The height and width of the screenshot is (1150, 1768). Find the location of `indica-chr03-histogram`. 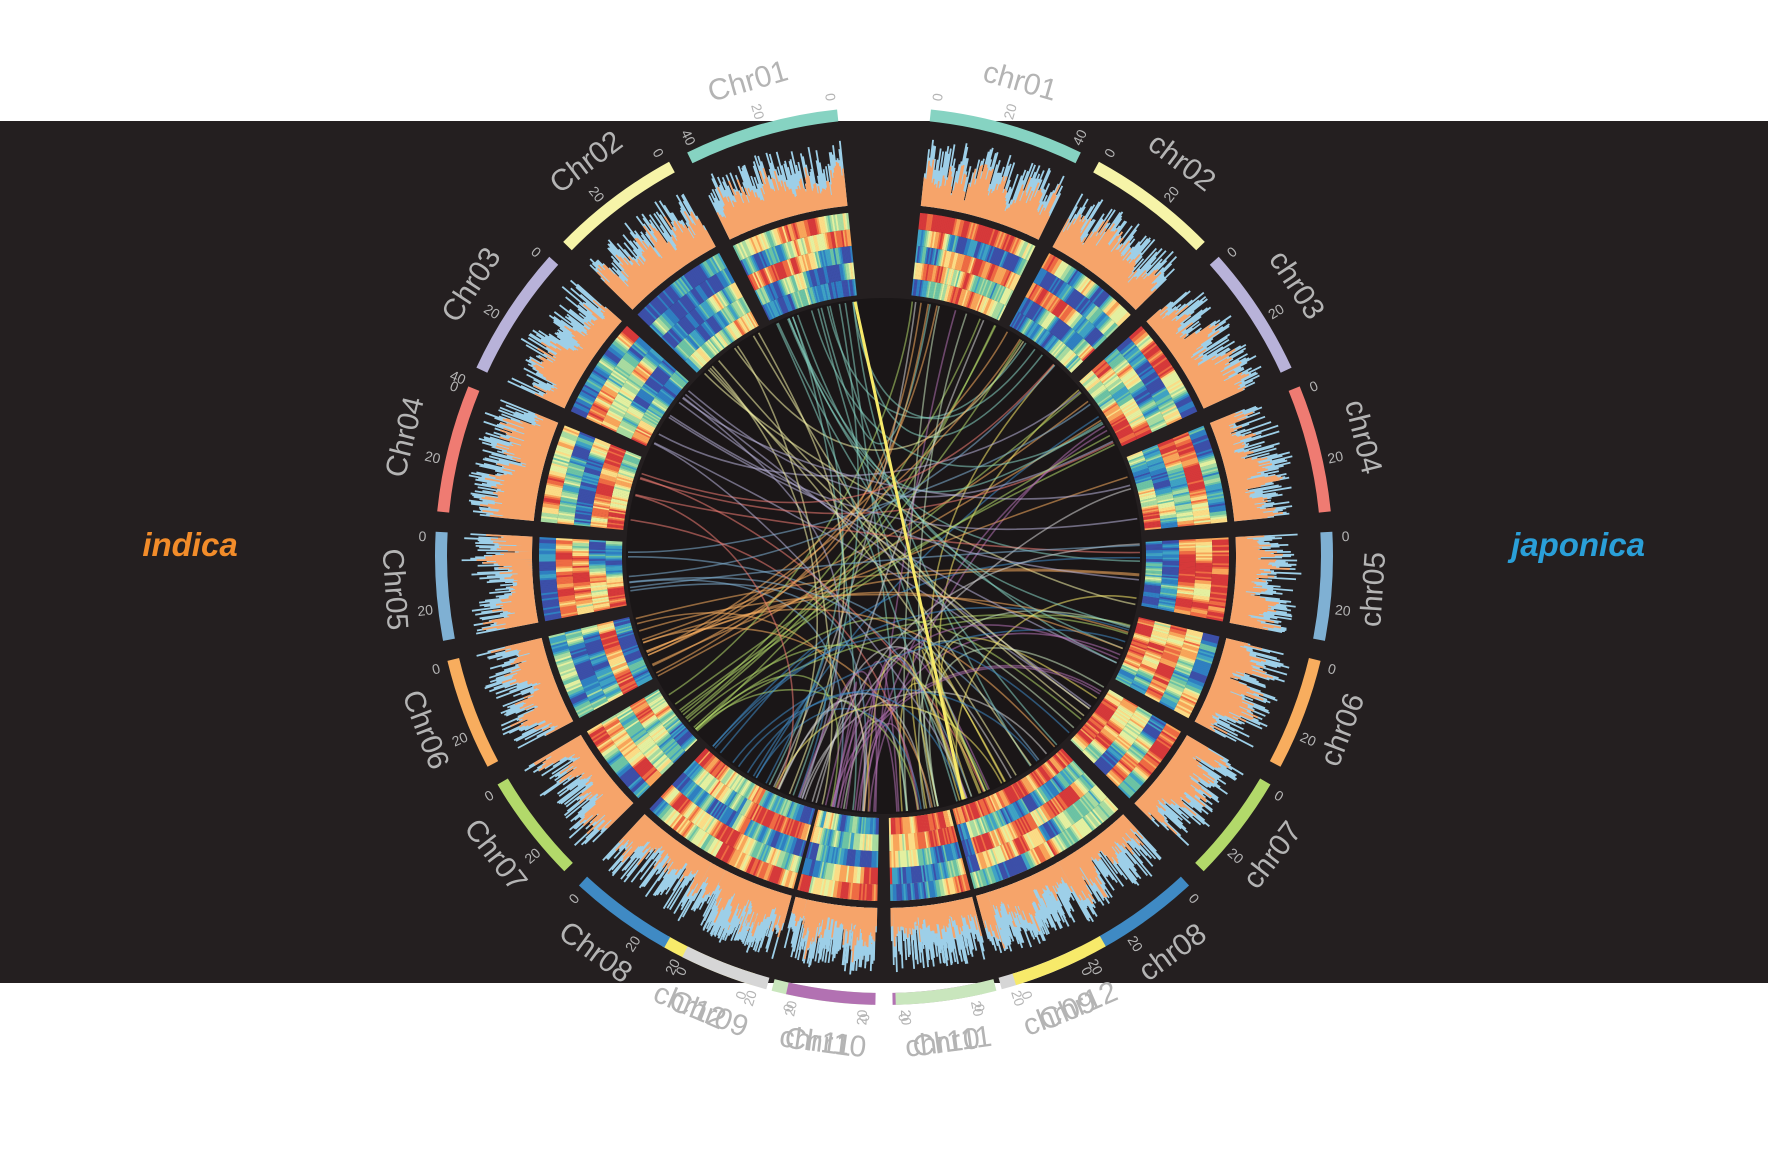

indica-chr03-histogram is located at coordinates (564, 344).